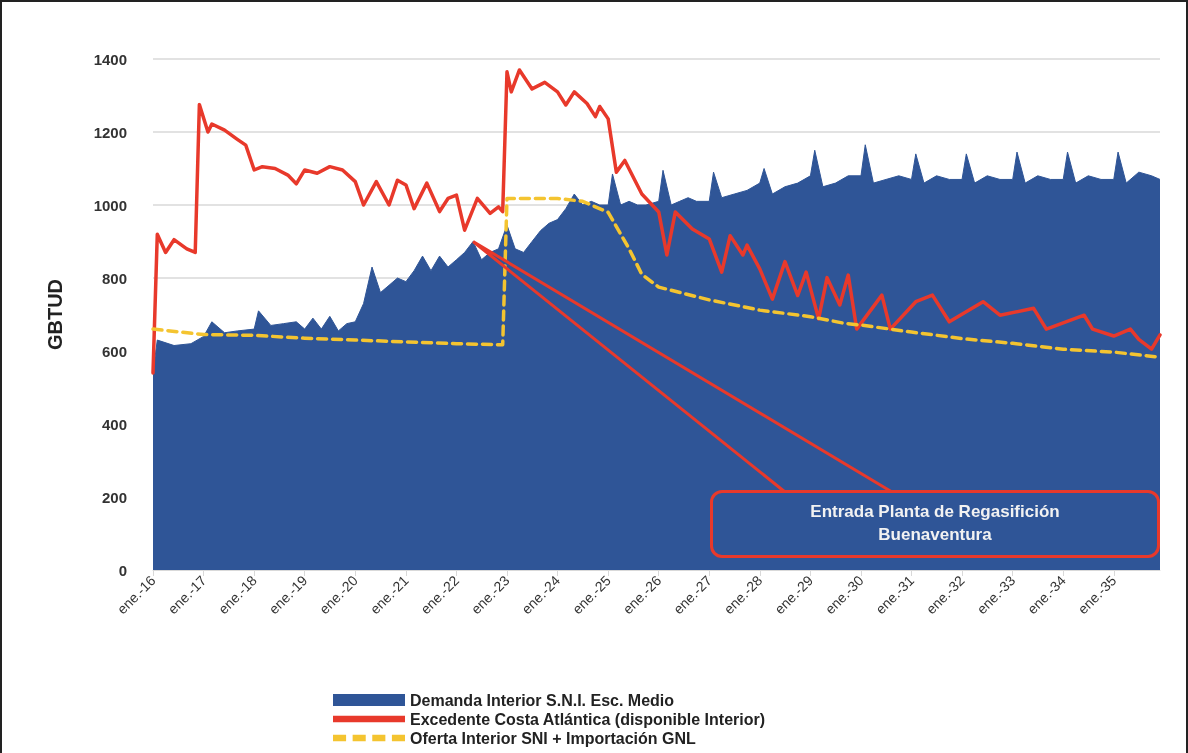 This screenshot has width=1188, height=753. What do you see at coordinates (114, 278) in the screenshot?
I see `y-tick-label: 800` at bounding box center [114, 278].